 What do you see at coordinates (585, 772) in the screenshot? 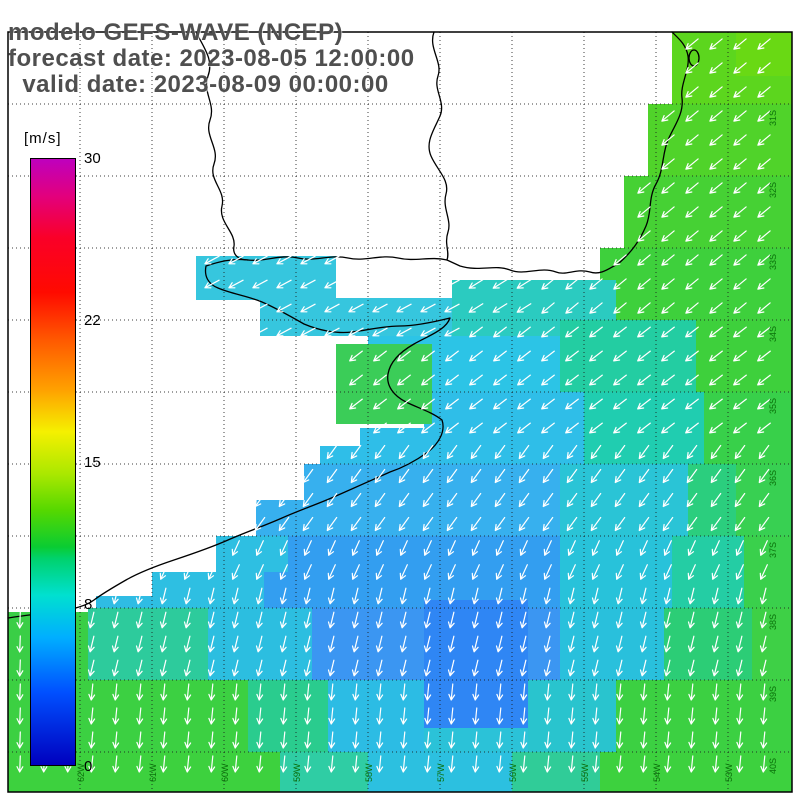
I see `longitude-tick-label: 55W` at bounding box center [585, 772].